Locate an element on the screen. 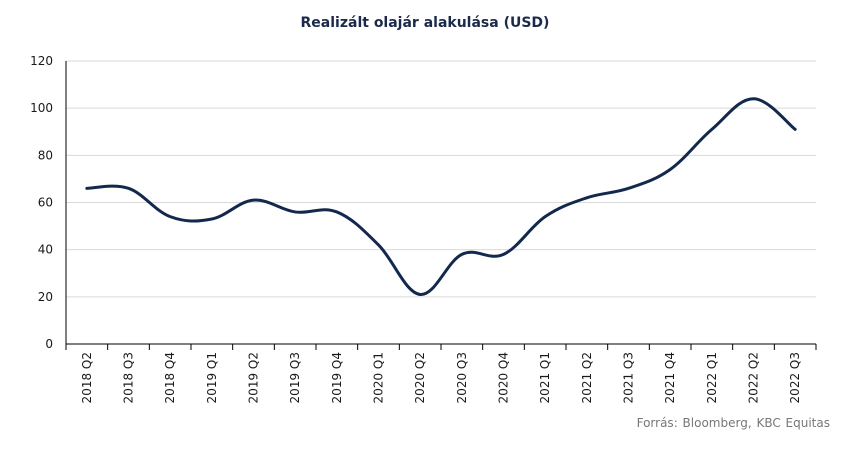 Image resolution: width=850 pixels, height=455 pixels. x-tick-label: 2022 Q3 is located at coordinates (795, 377).